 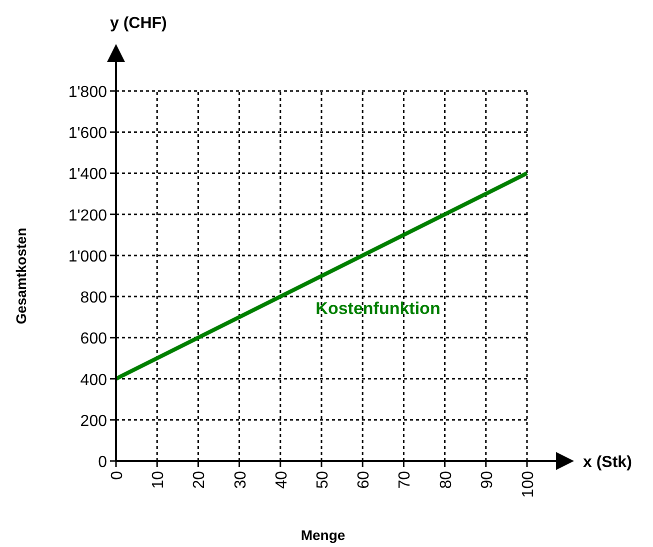 What do you see at coordinates (88, 133) in the screenshot?
I see `y-tick-label: 1'600` at bounding box center [88, 133].